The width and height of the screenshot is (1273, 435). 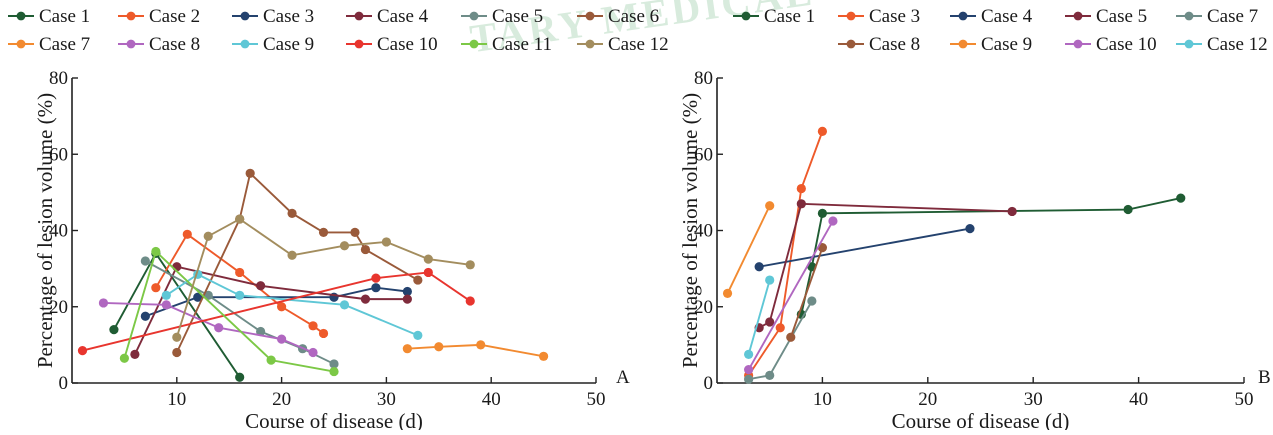 What do you see at coordinates (1244, 399) in the screenshot?
I see `x-tick-label: 50` at bounding box center [1244, 399].